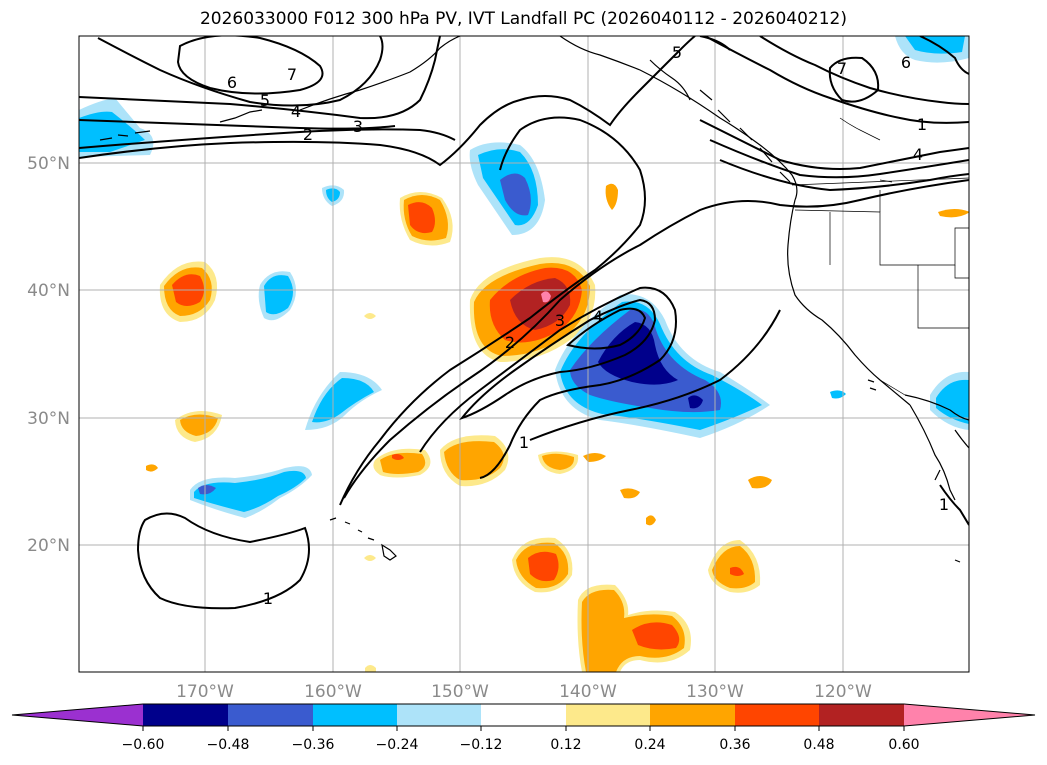  What do you see at coordinates (715, 692) in the screenshot?
I see `lon-label: 130°W` at bounding box center [715, 692].